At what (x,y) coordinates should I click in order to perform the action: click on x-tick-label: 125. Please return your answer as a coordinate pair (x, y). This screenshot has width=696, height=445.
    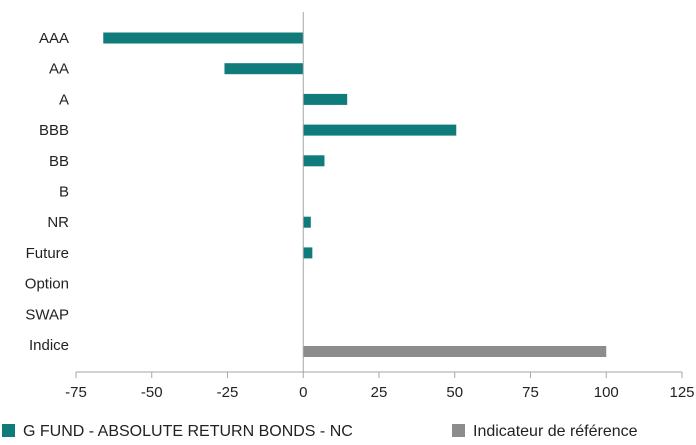
    Looking at the image, I should click on (681, 392).